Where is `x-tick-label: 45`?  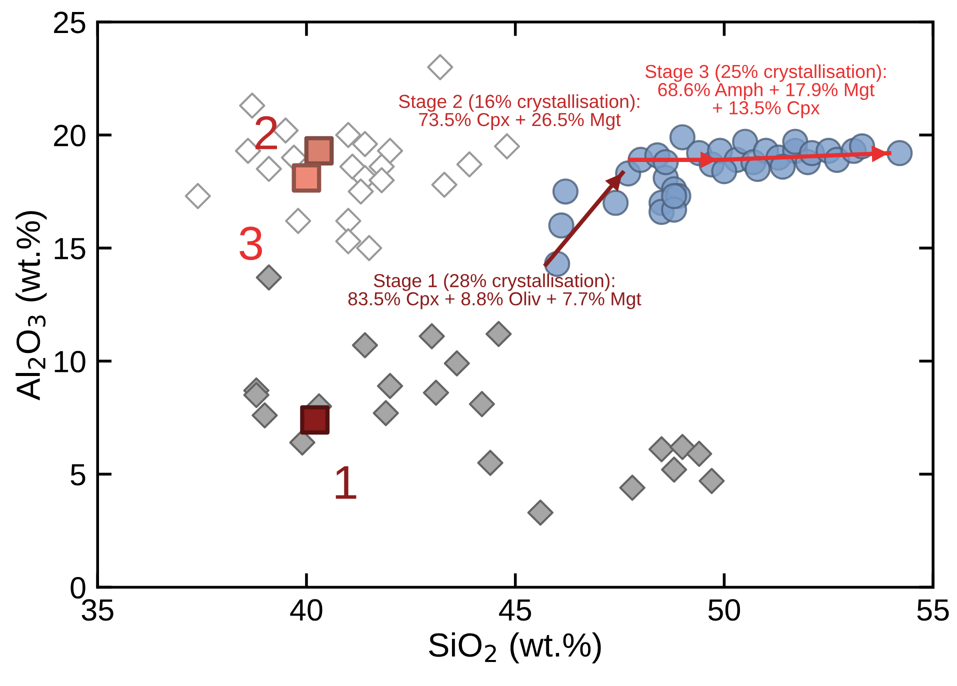
x-tick-label: 45 is located at coordinates (515, 610).